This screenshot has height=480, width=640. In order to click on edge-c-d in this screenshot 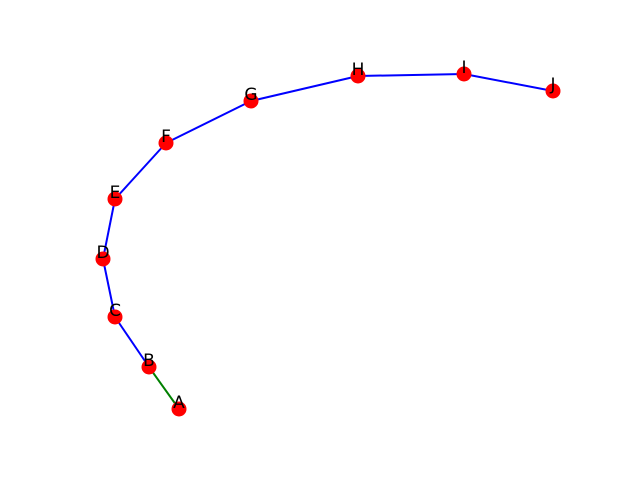, I will do `click(109, 288)`.